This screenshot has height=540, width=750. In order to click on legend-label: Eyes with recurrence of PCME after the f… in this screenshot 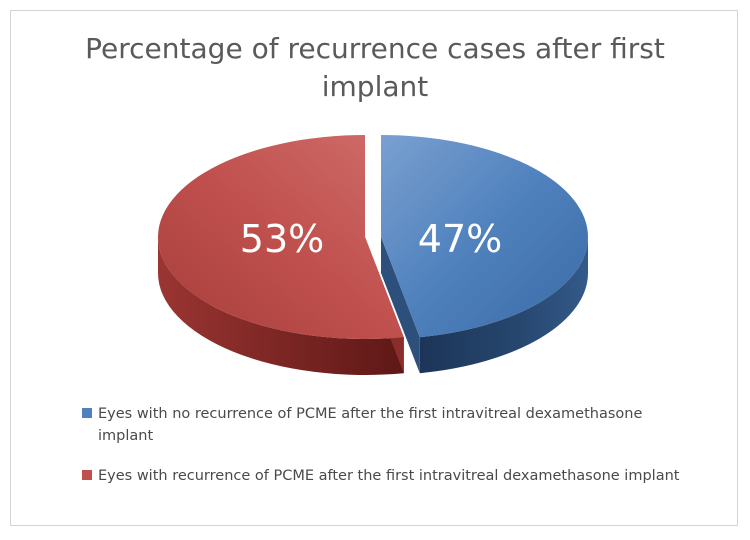, I will do `click(389, 476)`.